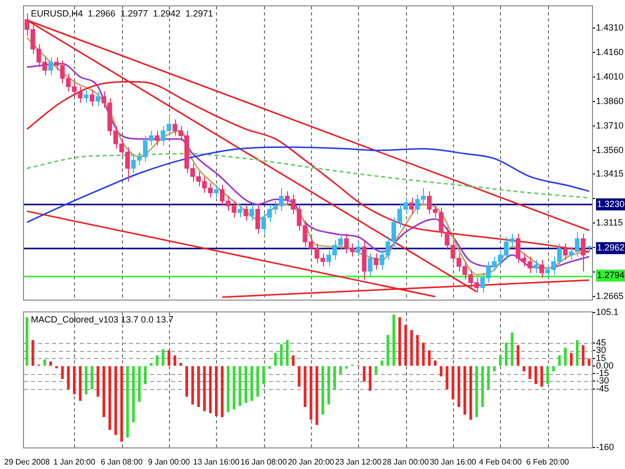 This screenshot has height=469, width=625. What do you see at coordinates (605, 447) in the screenshot?
I see `y-tick-label: -160` at bounding box center [605, 447].